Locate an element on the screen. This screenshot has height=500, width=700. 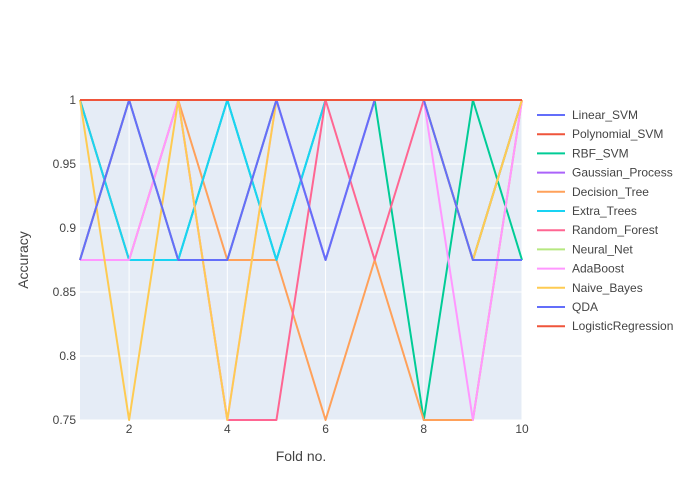
x-tick-label: 4 is located at coordinates (227, 429).